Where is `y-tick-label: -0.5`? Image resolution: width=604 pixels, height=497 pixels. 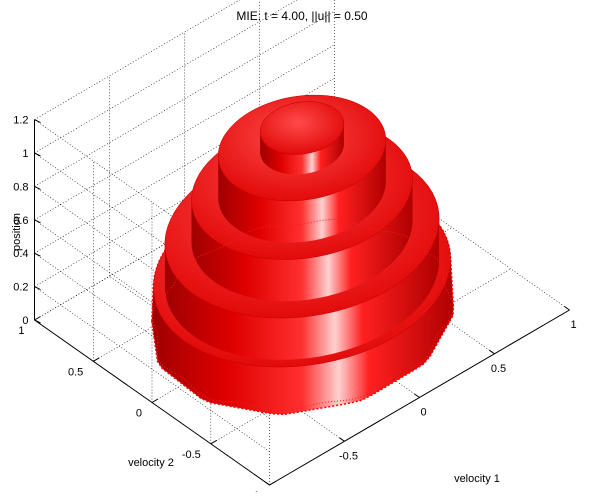 y-tick-label: -0.5 is located at coordinates (191, 455).